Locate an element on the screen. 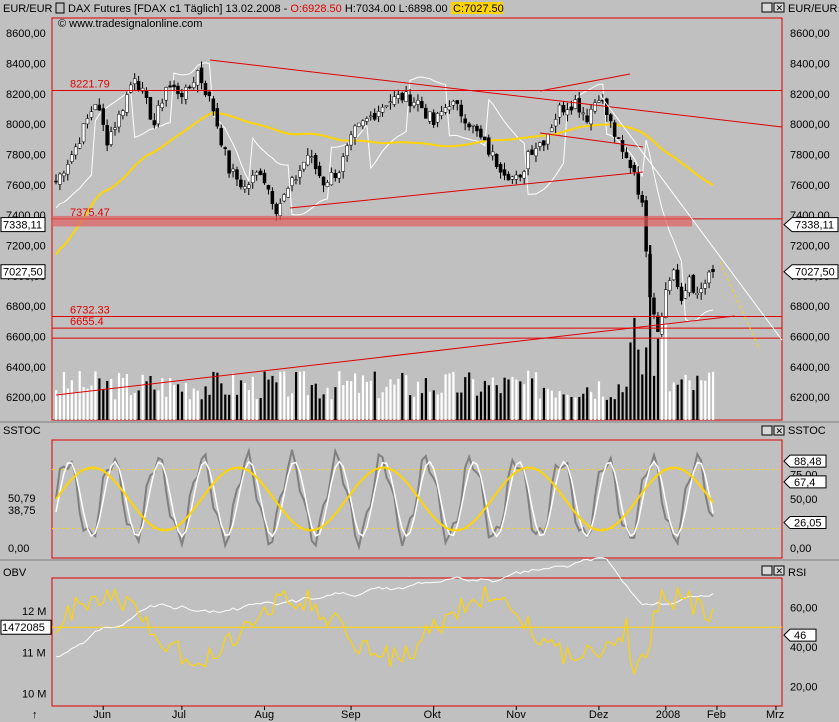 The height and width of the screenshot is (722, 839). price-y-tick-right: 7800,00 is located at coordinates (810, 156).